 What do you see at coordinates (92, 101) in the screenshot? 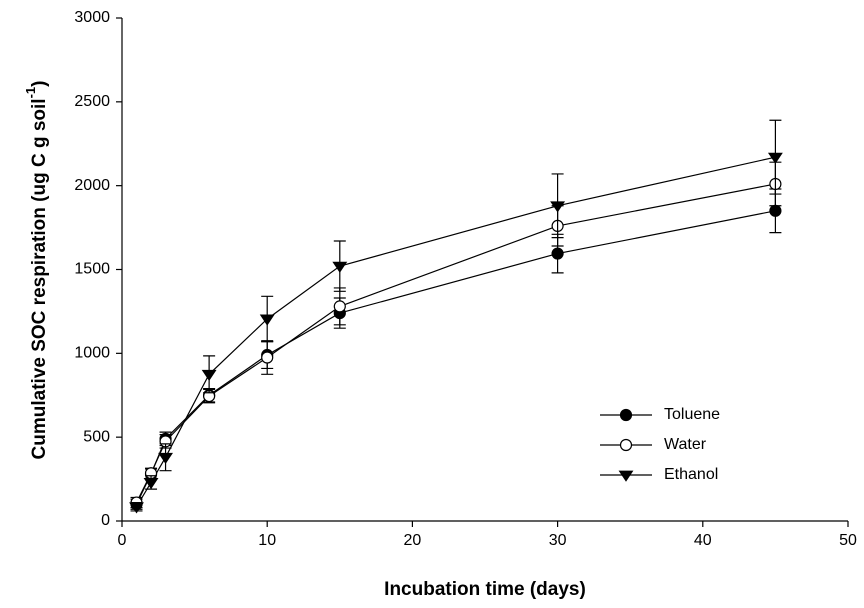
I see `y-tick-label: 2500` at bounding box center [92, 101].